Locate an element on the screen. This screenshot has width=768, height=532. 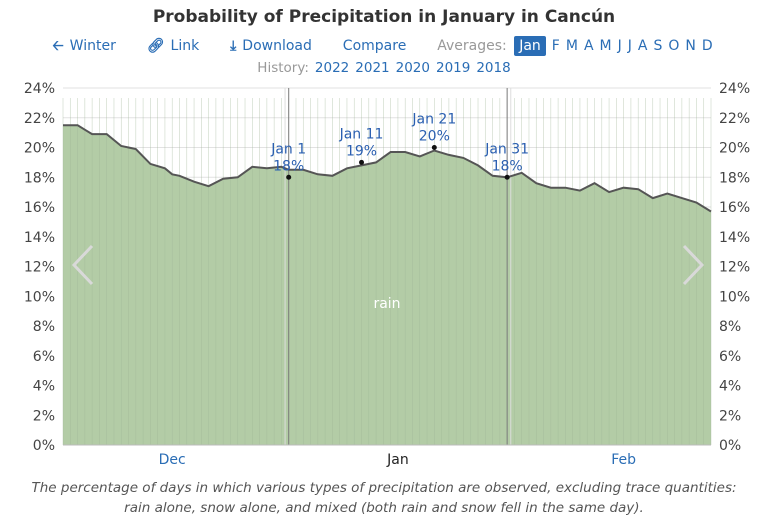
download-button: ⤓ Download is located at coordinates (271, 46).